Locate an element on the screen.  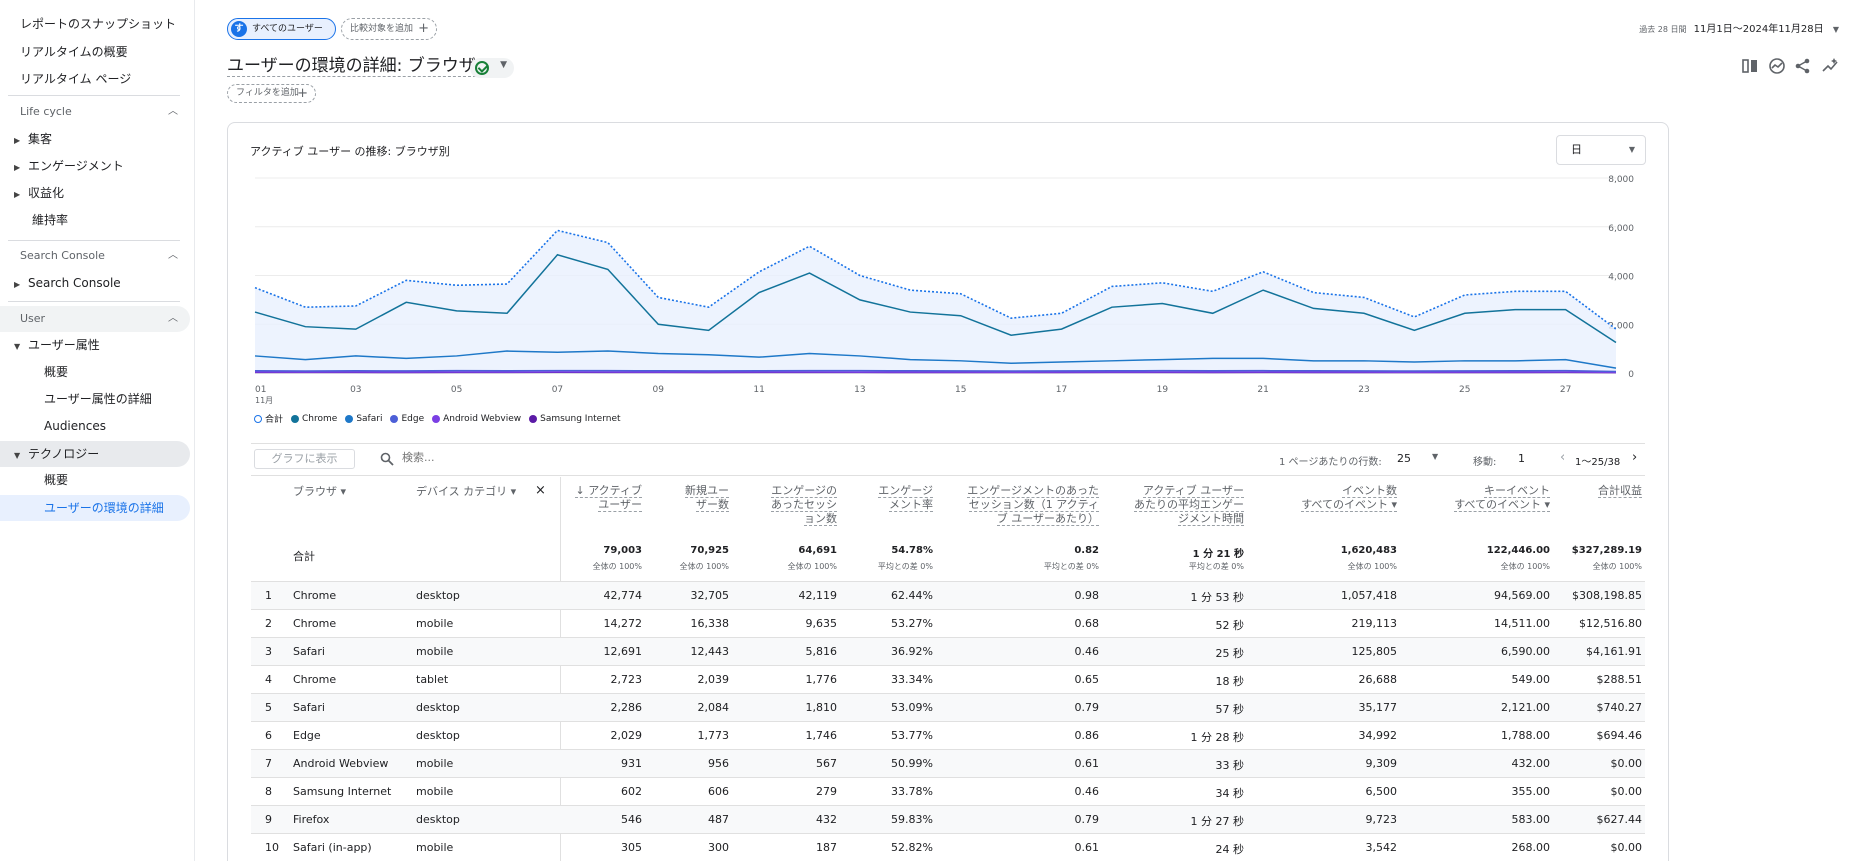
metric-header: 新規ユー ザー数 is located at coordinates (707, 498).